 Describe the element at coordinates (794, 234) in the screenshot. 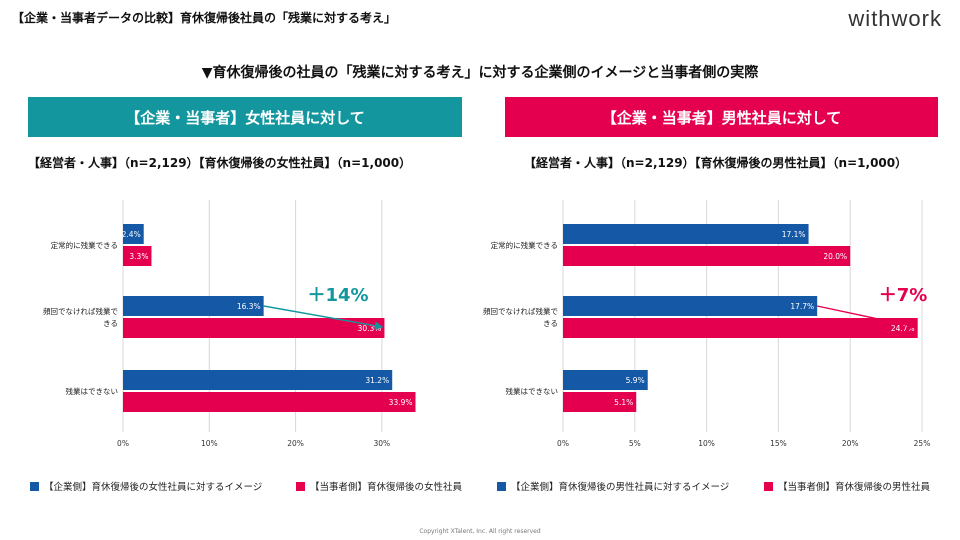

I see `bar-value-label: 17.1%` at that location.